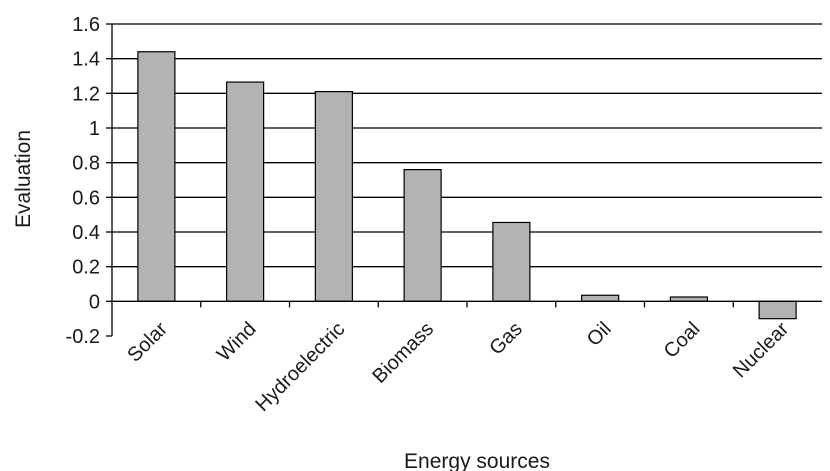 This screenshot has width=830, height=471. I want to click on y-tick-label: -0.2, so click(83, 337).